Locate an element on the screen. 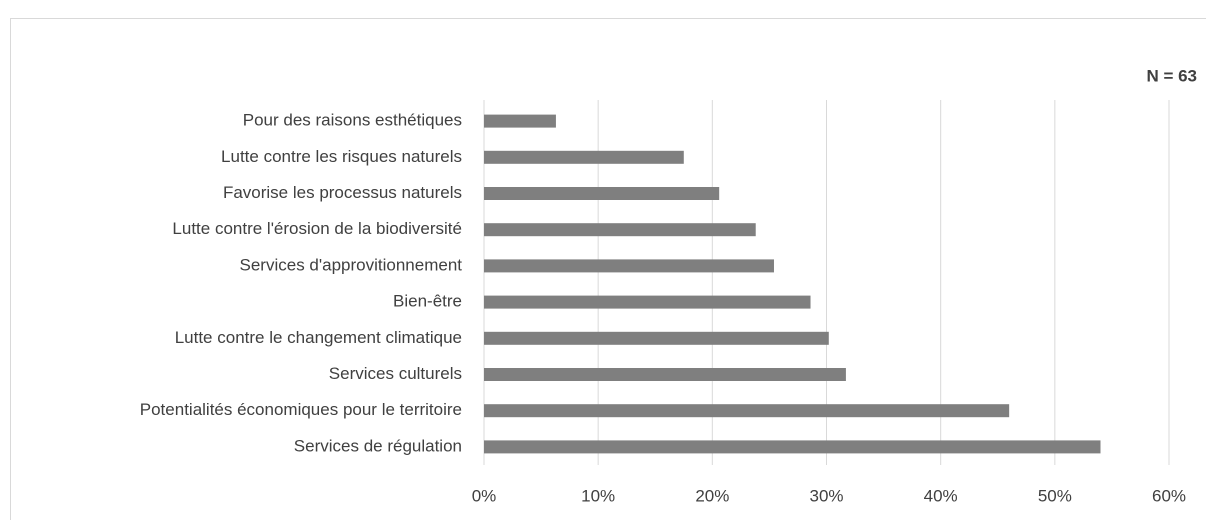  y-tick-label: Bien-être is located at coordinates (427, 301).